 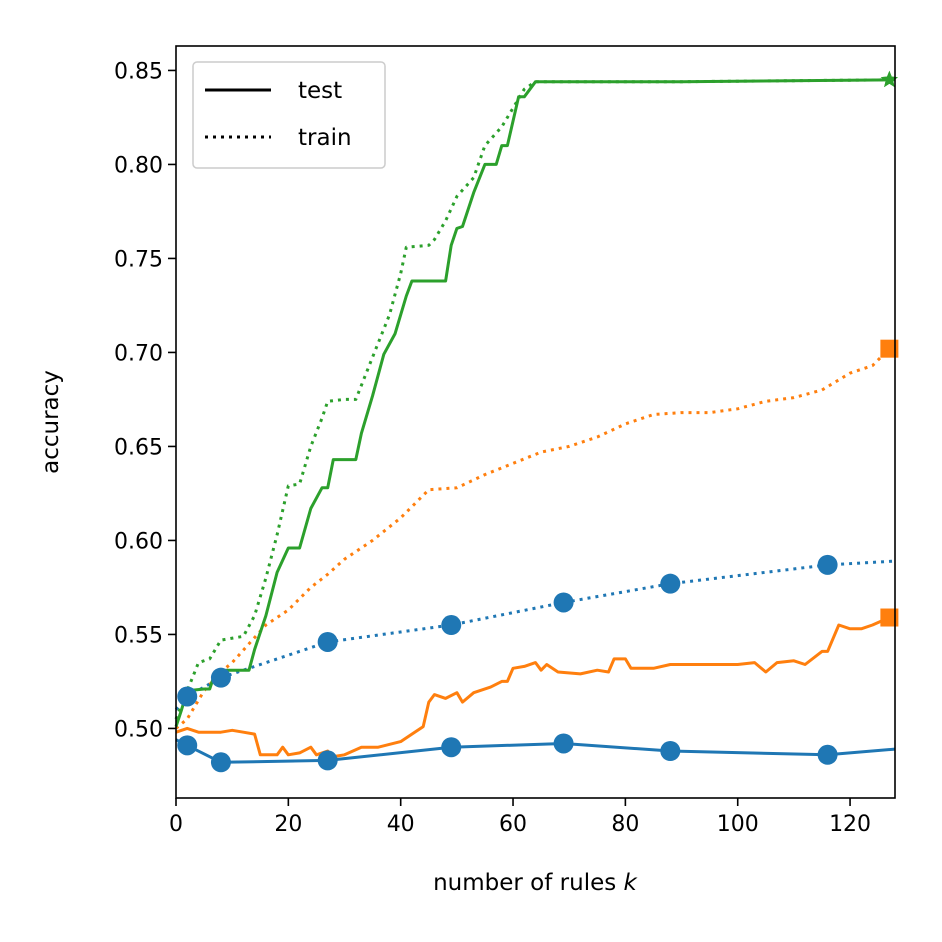 What do you see at coordinates (51, 422) in the screenshot?
I see `y-axis-label: accuracy` at bounding box center [51, 422].